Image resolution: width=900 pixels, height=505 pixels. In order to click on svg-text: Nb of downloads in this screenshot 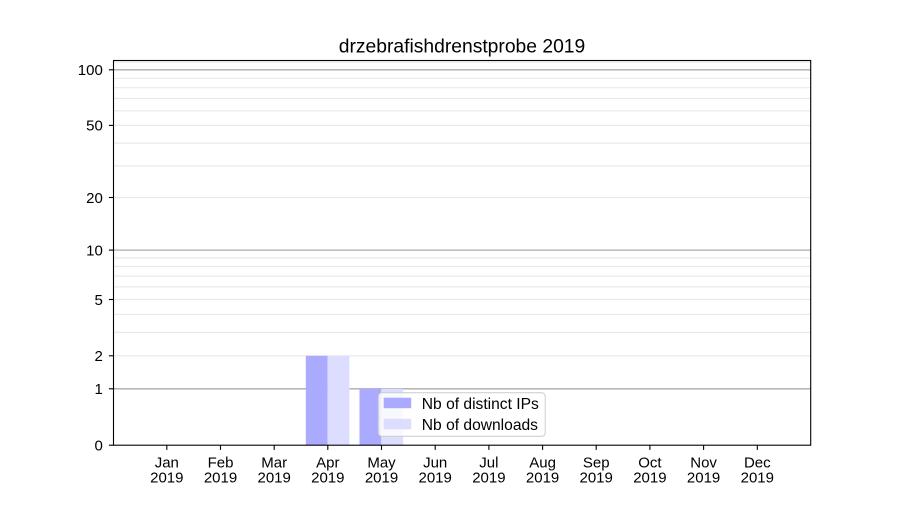, I will do `click(480, 425)`.